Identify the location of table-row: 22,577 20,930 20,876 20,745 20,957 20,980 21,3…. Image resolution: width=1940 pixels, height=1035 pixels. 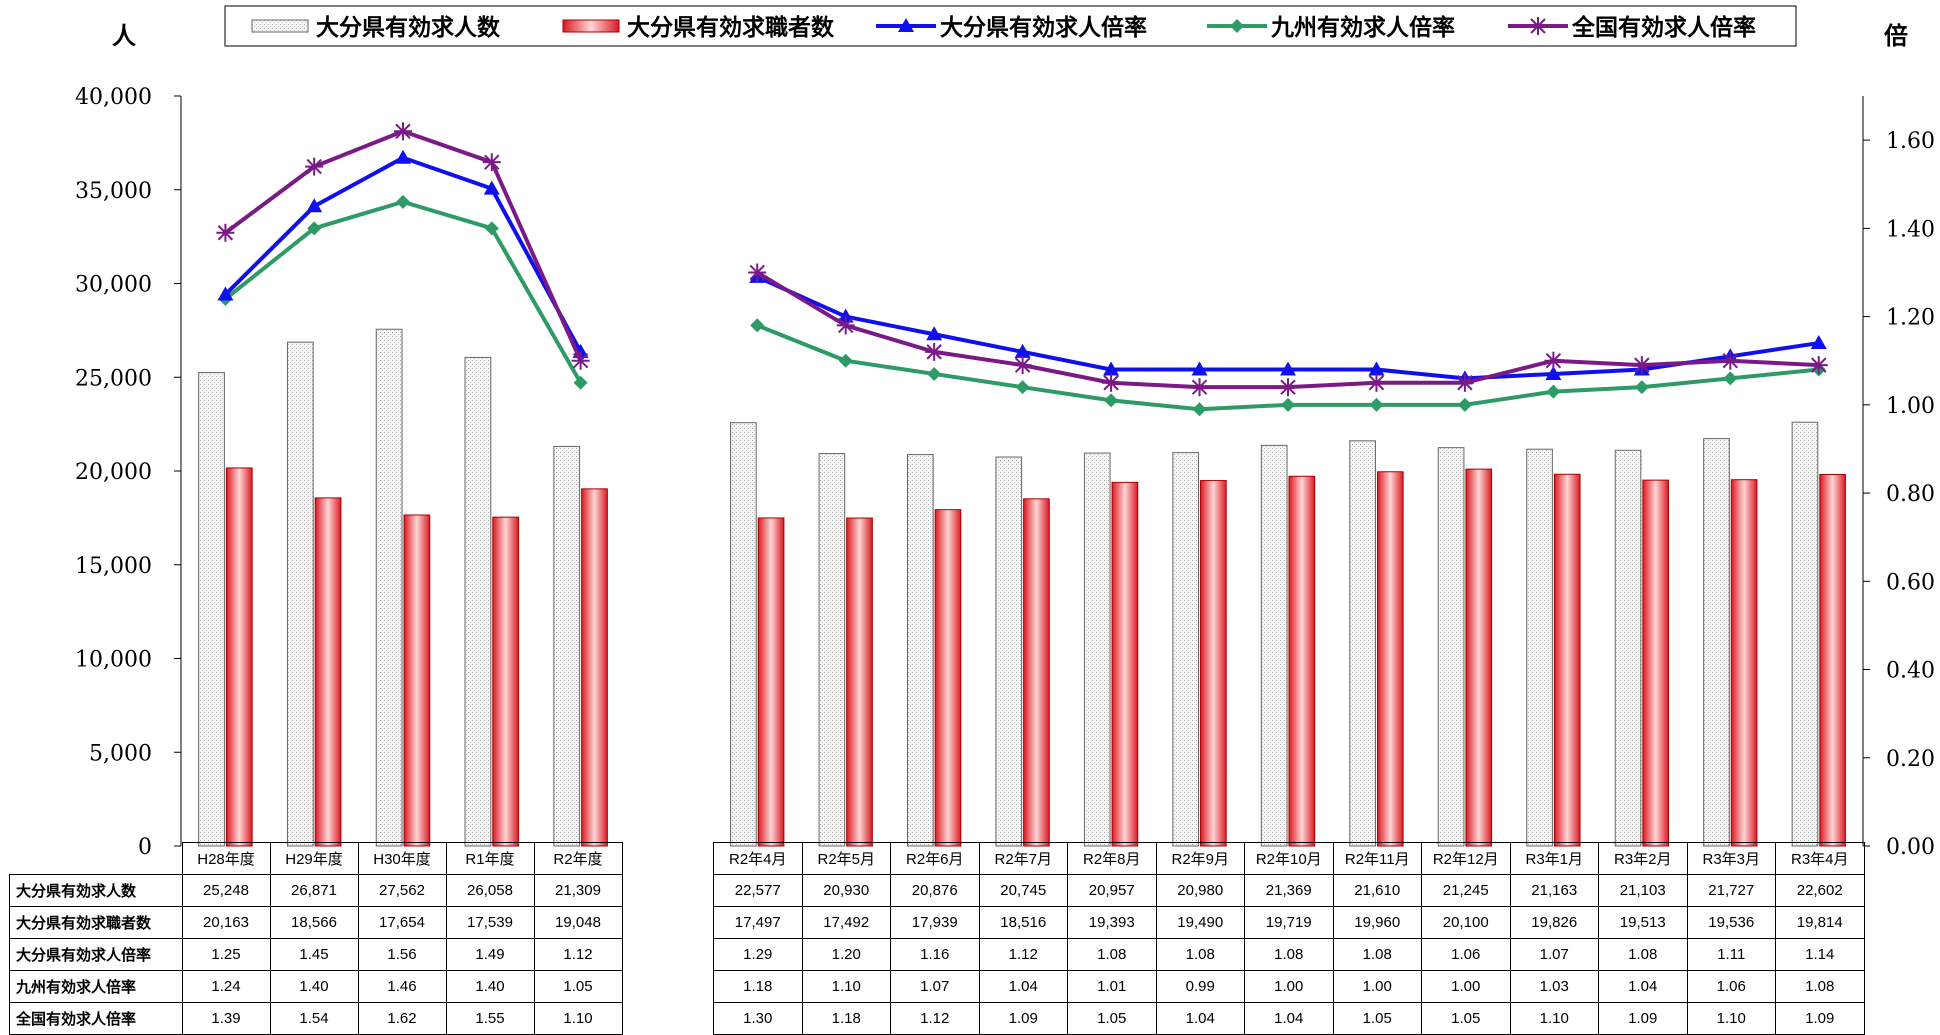
(1289, 890).